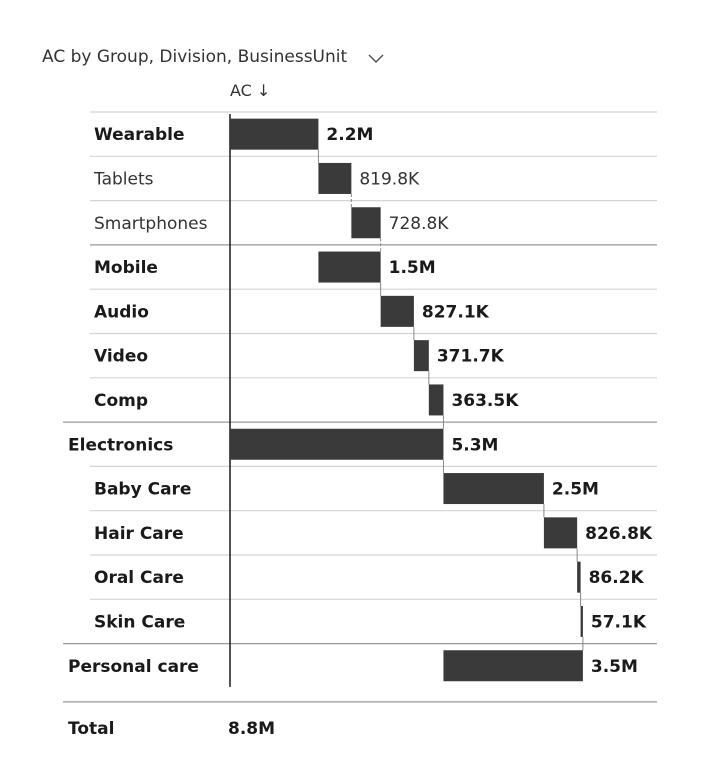  I want to click on row-label: Smartphones, so click(151, 224).